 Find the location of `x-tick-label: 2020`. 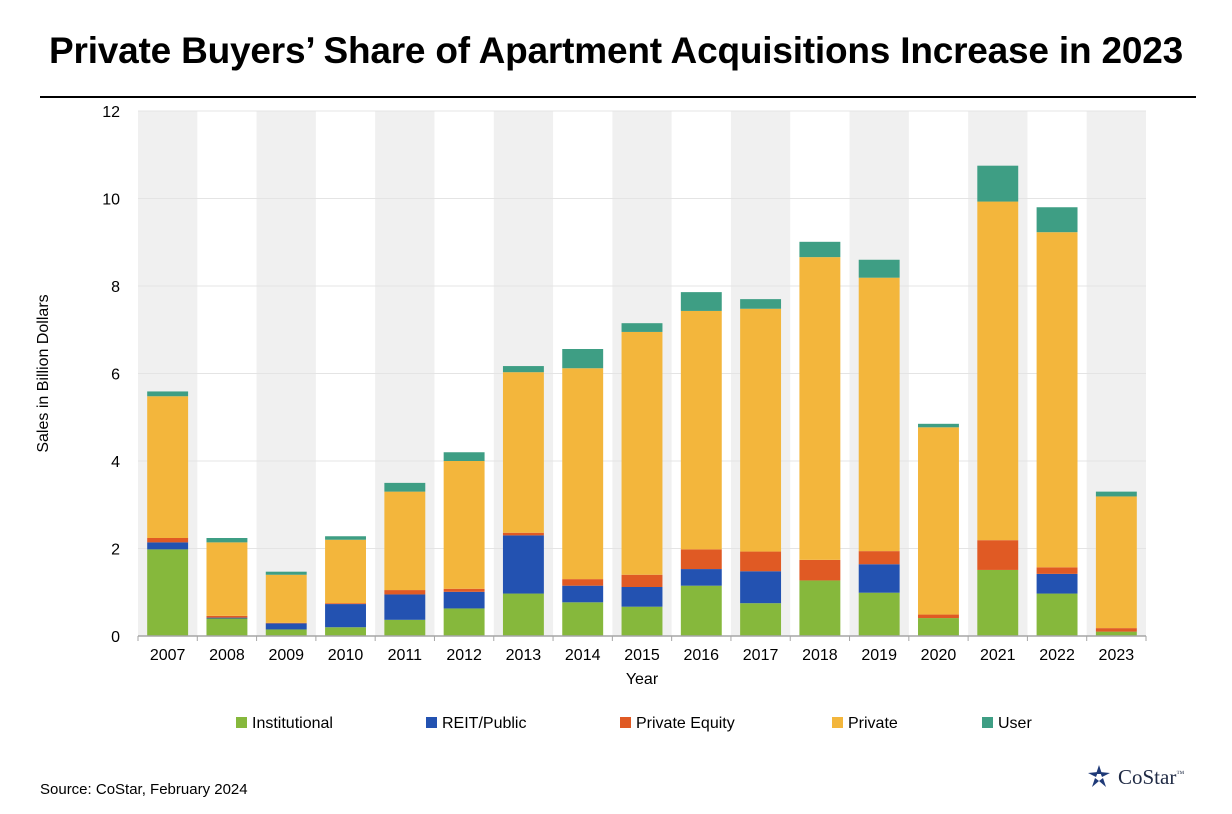

x-tick-label: 2020 is located at coordinates (939, 655).